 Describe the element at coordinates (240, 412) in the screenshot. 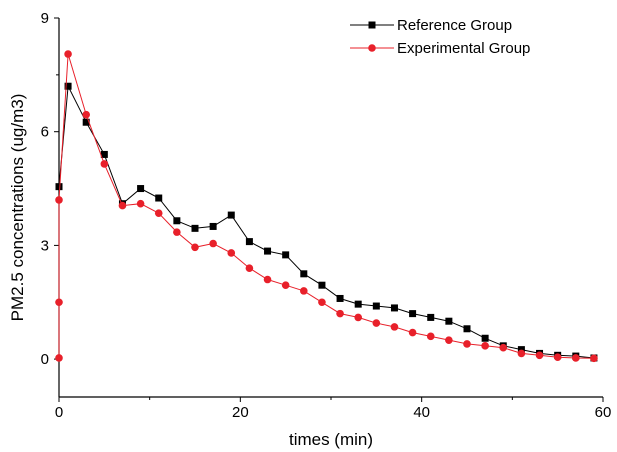

I see `x-tick-label: 20` at that location.